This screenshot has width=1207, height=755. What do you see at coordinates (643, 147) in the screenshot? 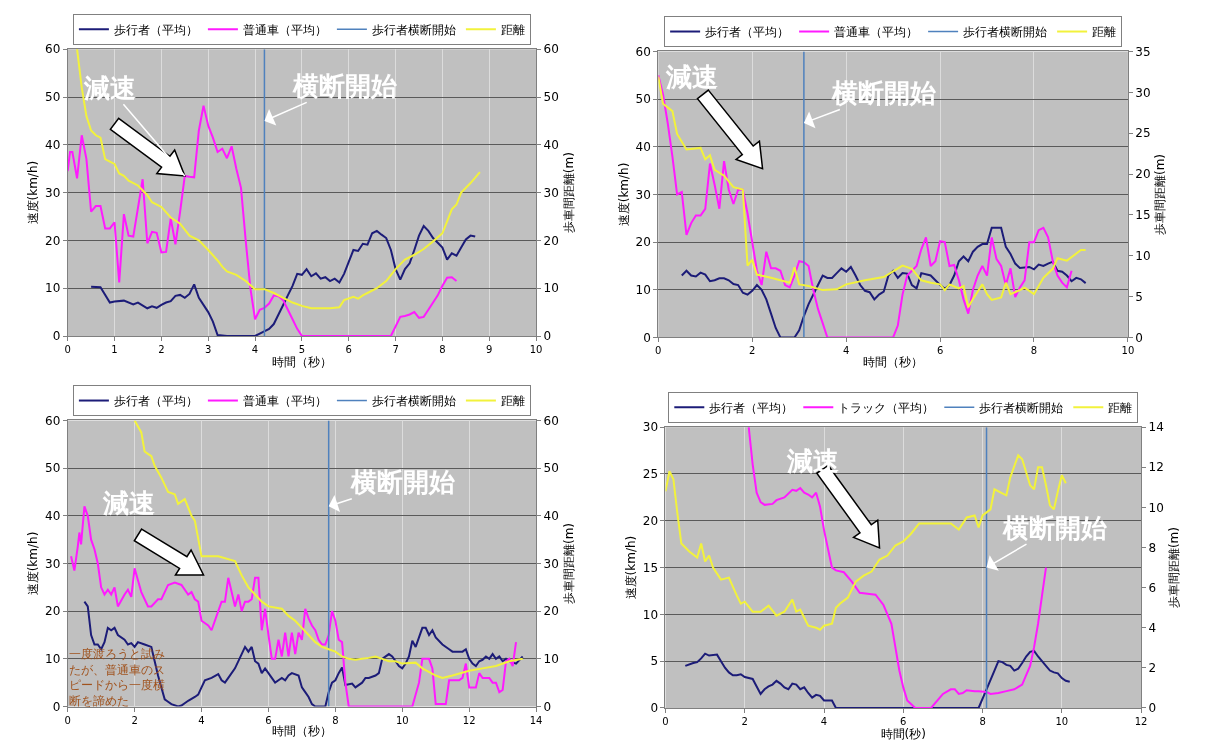
I see `y-tick-label: 40` at bounding box center [643, 147].